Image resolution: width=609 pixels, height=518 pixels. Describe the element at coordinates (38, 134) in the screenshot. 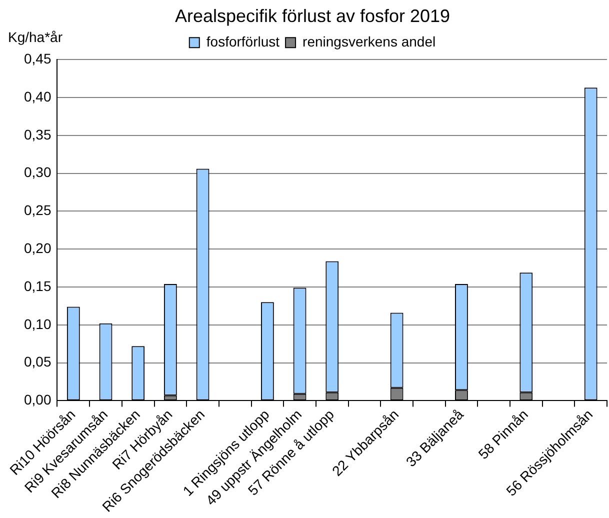

I see `y-tick-label: 0,35` at that location.